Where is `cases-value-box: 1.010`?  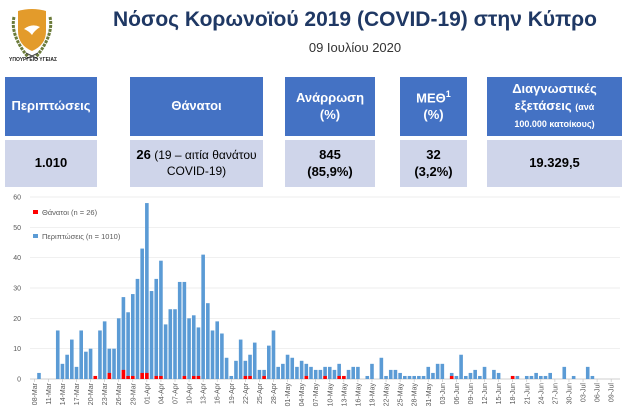
cases-value-box: 1.010 is located at coordinates (51, 163).